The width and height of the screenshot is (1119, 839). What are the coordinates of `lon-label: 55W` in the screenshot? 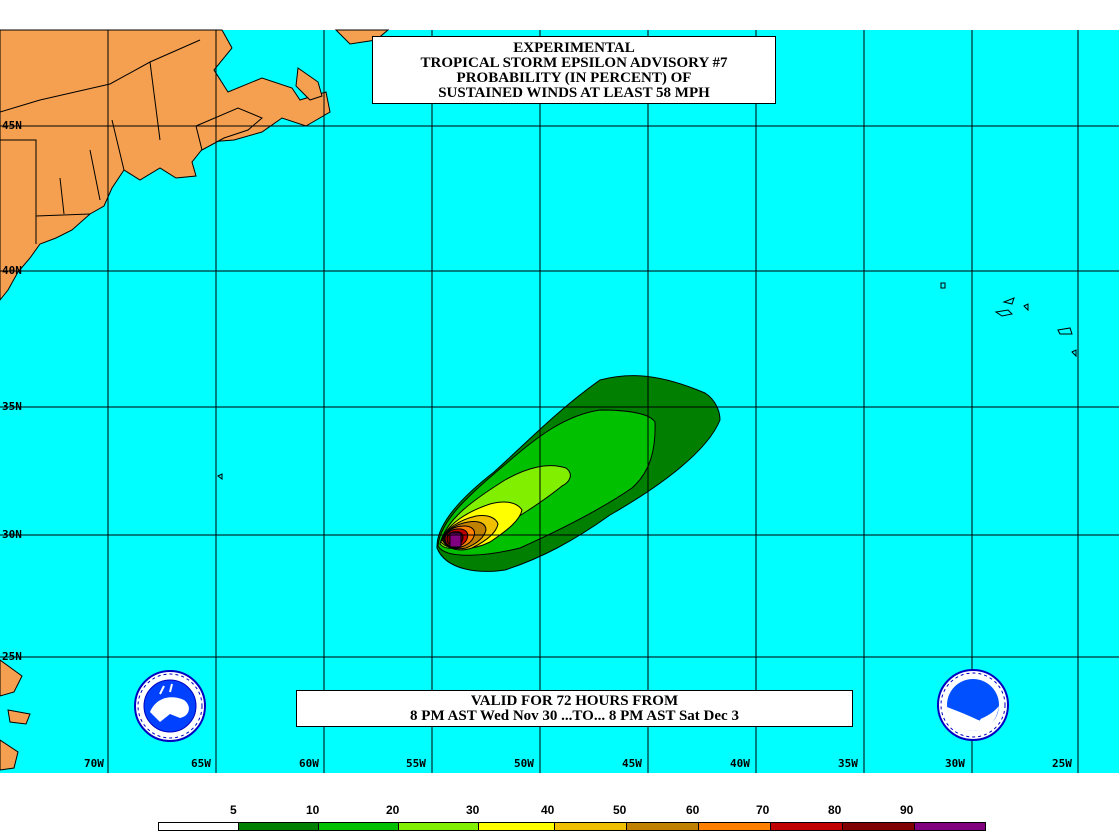 It's located at (416, 763).